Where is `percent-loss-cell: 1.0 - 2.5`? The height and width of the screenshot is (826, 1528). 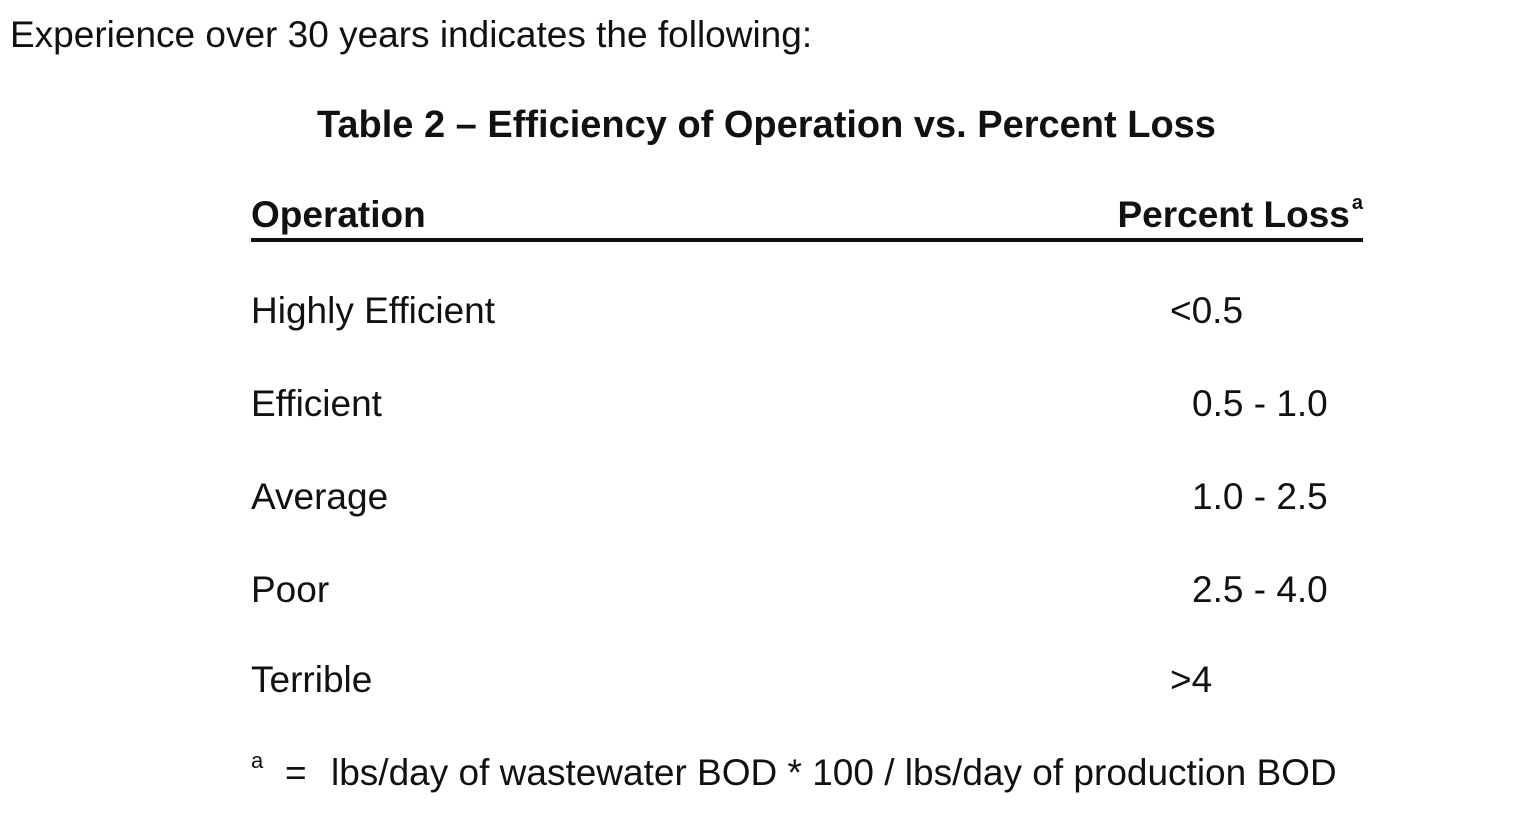 percent-loss-cell: 1.0 - 2.5 is located at coordinates (1260, 496).